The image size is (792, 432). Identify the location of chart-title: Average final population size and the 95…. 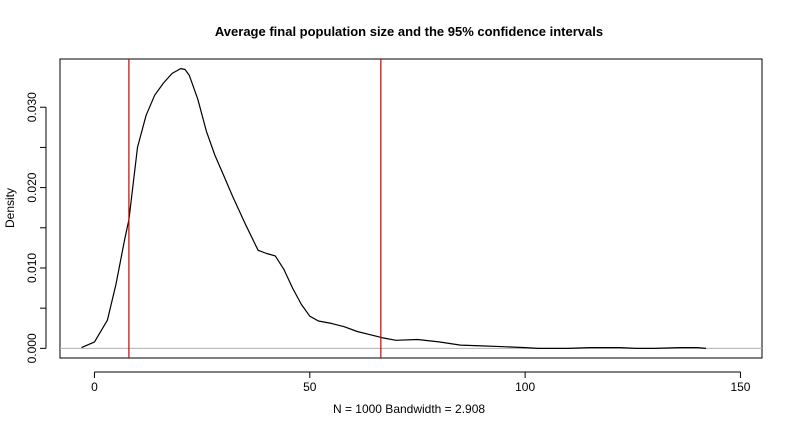
(409, 31).